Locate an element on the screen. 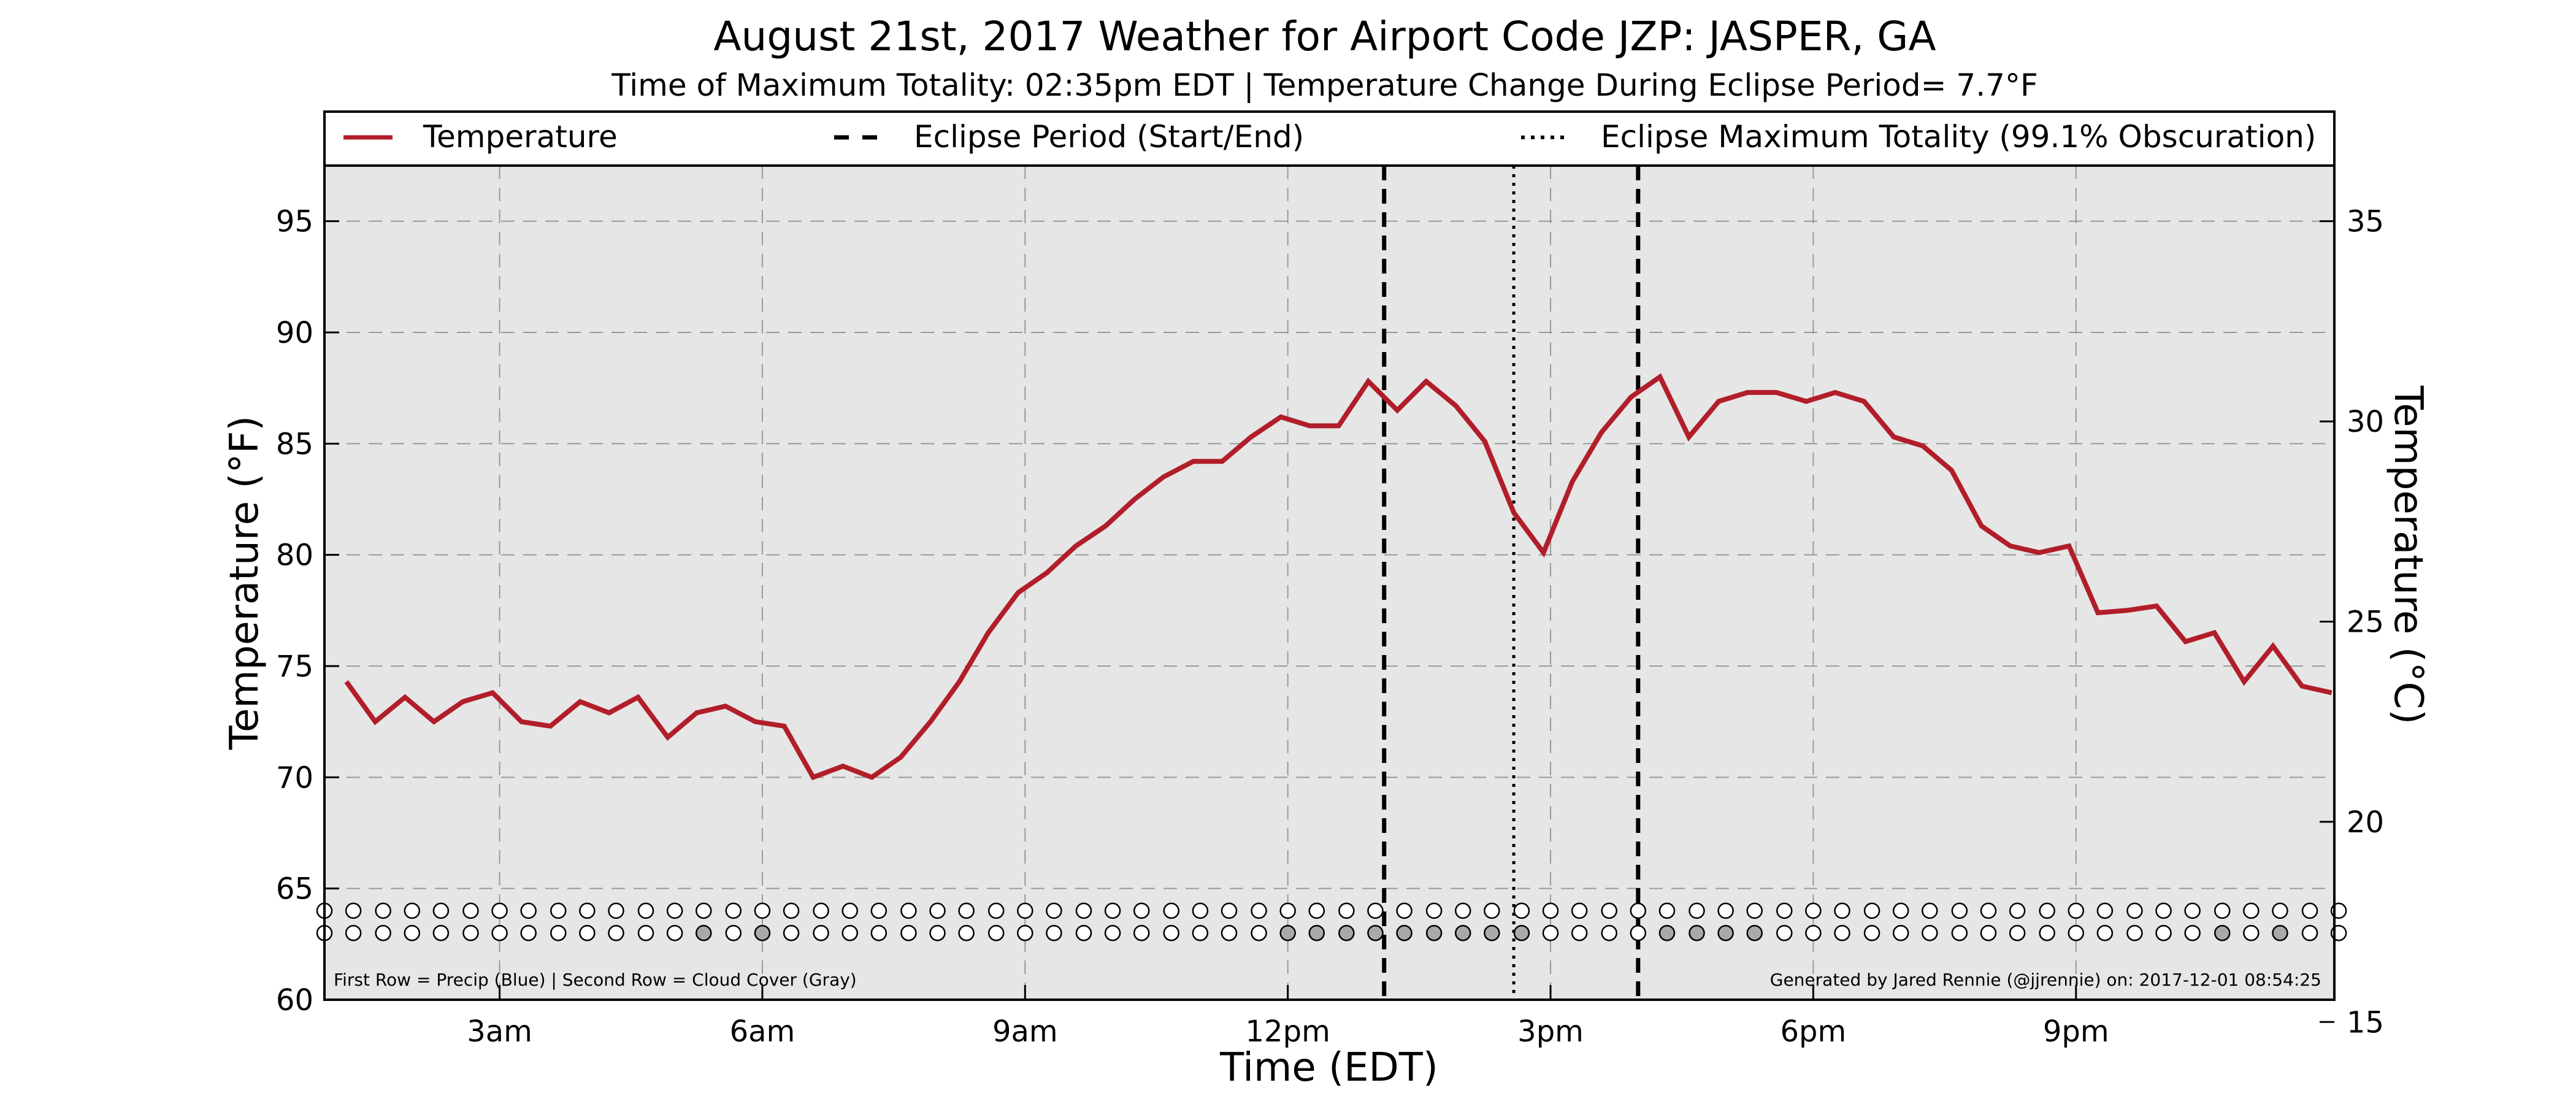  x-axis-ticks: 3am 6am 9am 12pm 3pm 6pm 9pm is located at coordinates (1288, 1017).